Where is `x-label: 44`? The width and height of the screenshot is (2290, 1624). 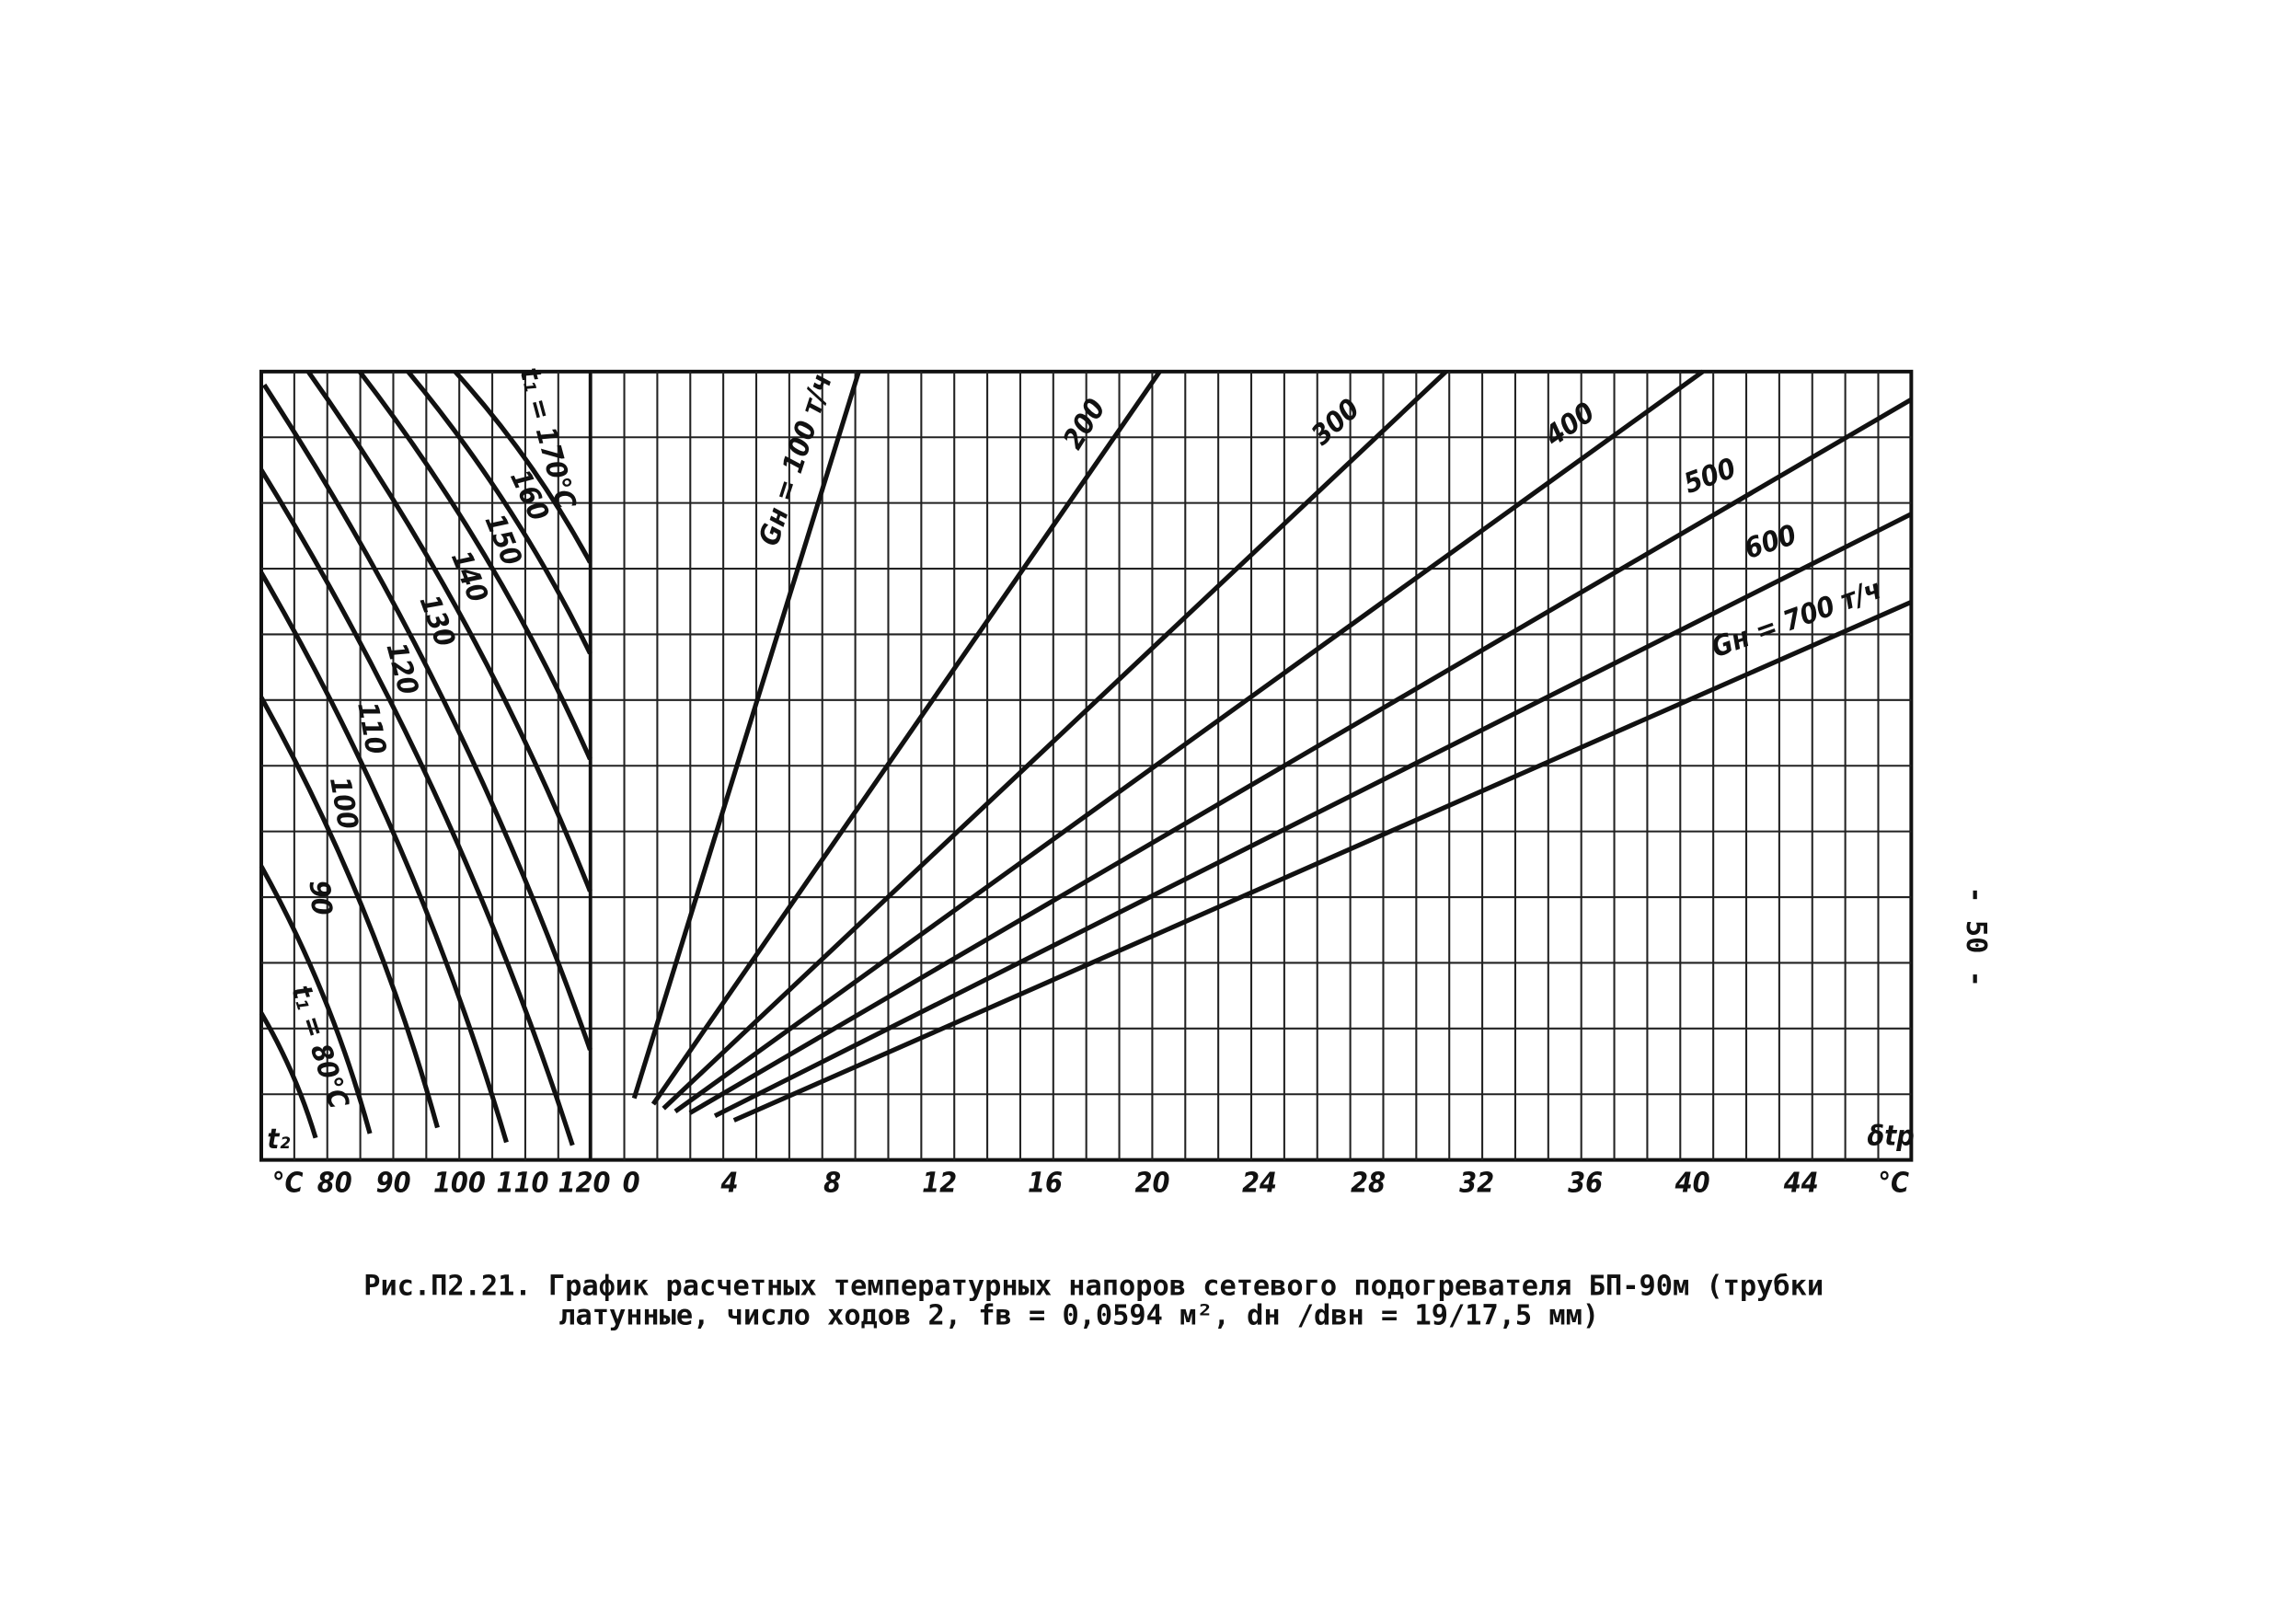 x-label: 44 is located at coordinates (1801, 1184).